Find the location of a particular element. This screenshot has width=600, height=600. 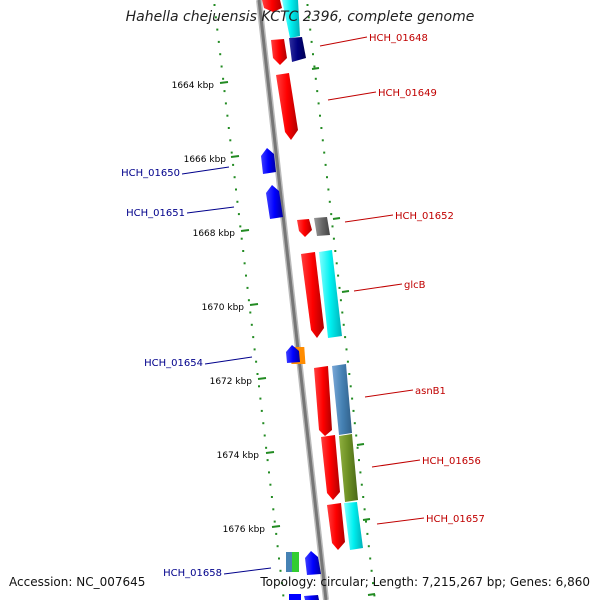

gene-arrow-hch-01652-grey is located at coordinates (322, 226).